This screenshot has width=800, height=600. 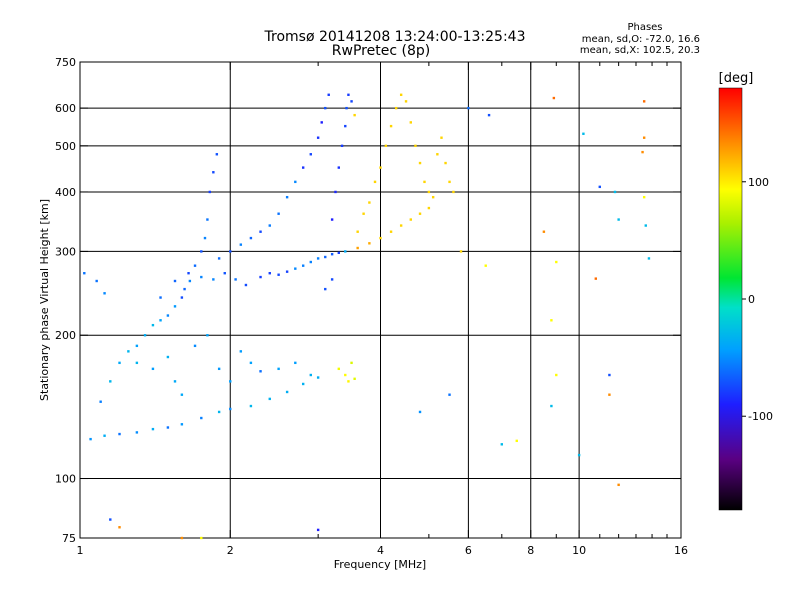 What do you see at coordinates (736, 78) in the screenshot?
I see `colorbar-label: [deg]` at bounding box center [736, 78].